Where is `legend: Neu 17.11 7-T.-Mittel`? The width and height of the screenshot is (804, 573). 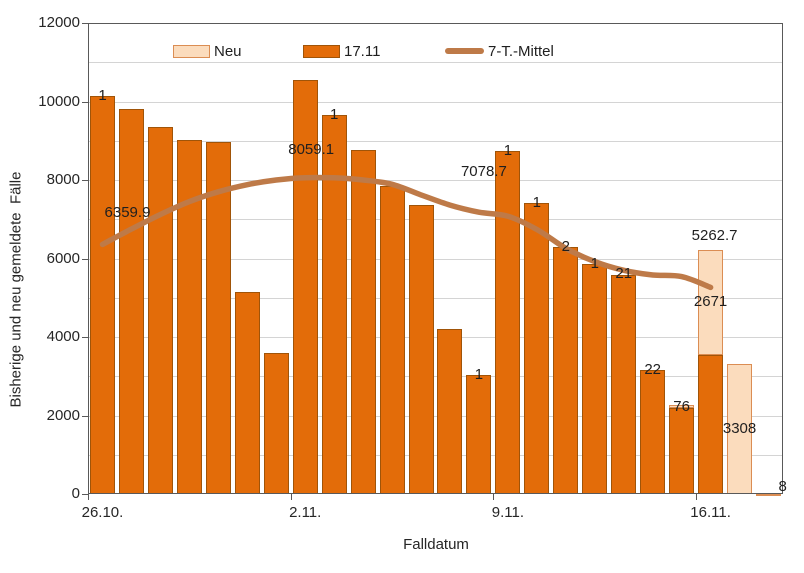
legend: Neu 17.11 7-T.-Mittel is located at coordinates (435, 51).